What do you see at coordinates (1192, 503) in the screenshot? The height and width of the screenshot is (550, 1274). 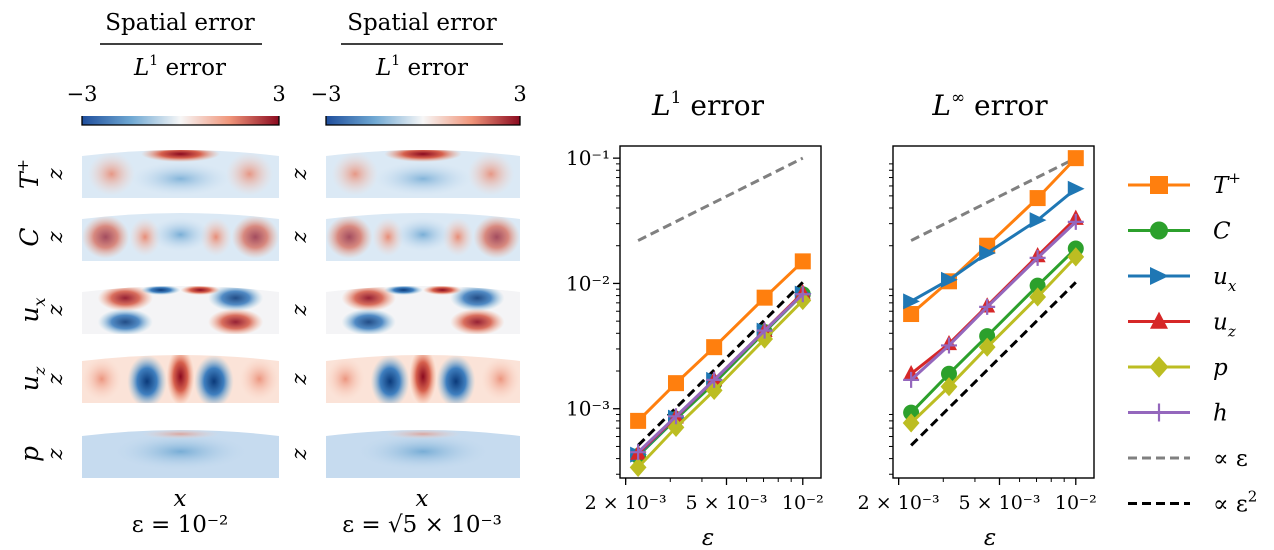 I see `legend-entry: ∝ ε2` at bounding box center [1192, 503].